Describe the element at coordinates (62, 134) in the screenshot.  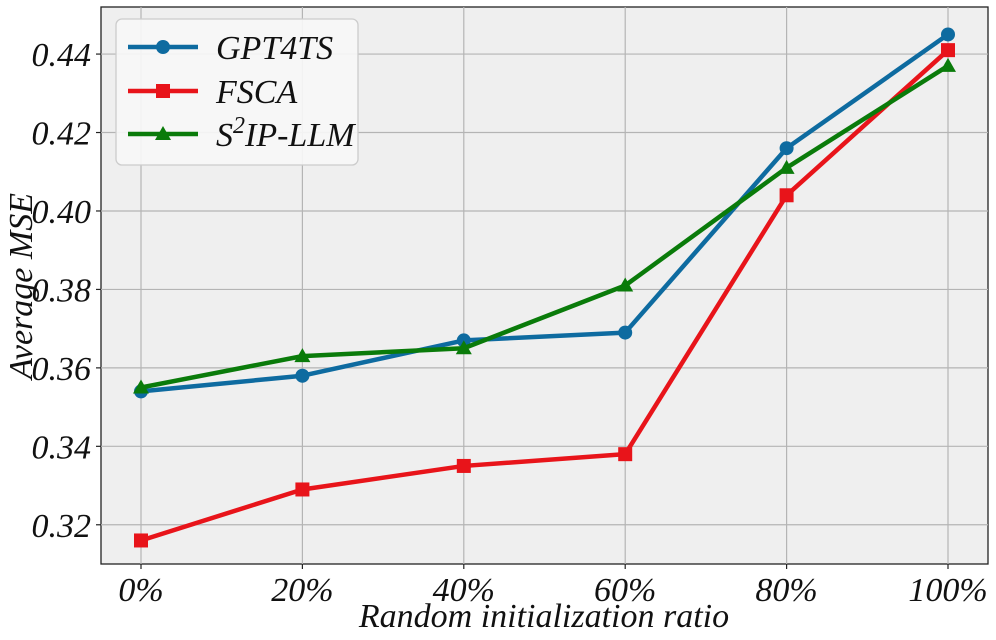
I see `y-tick-label: 0.42` at that location.